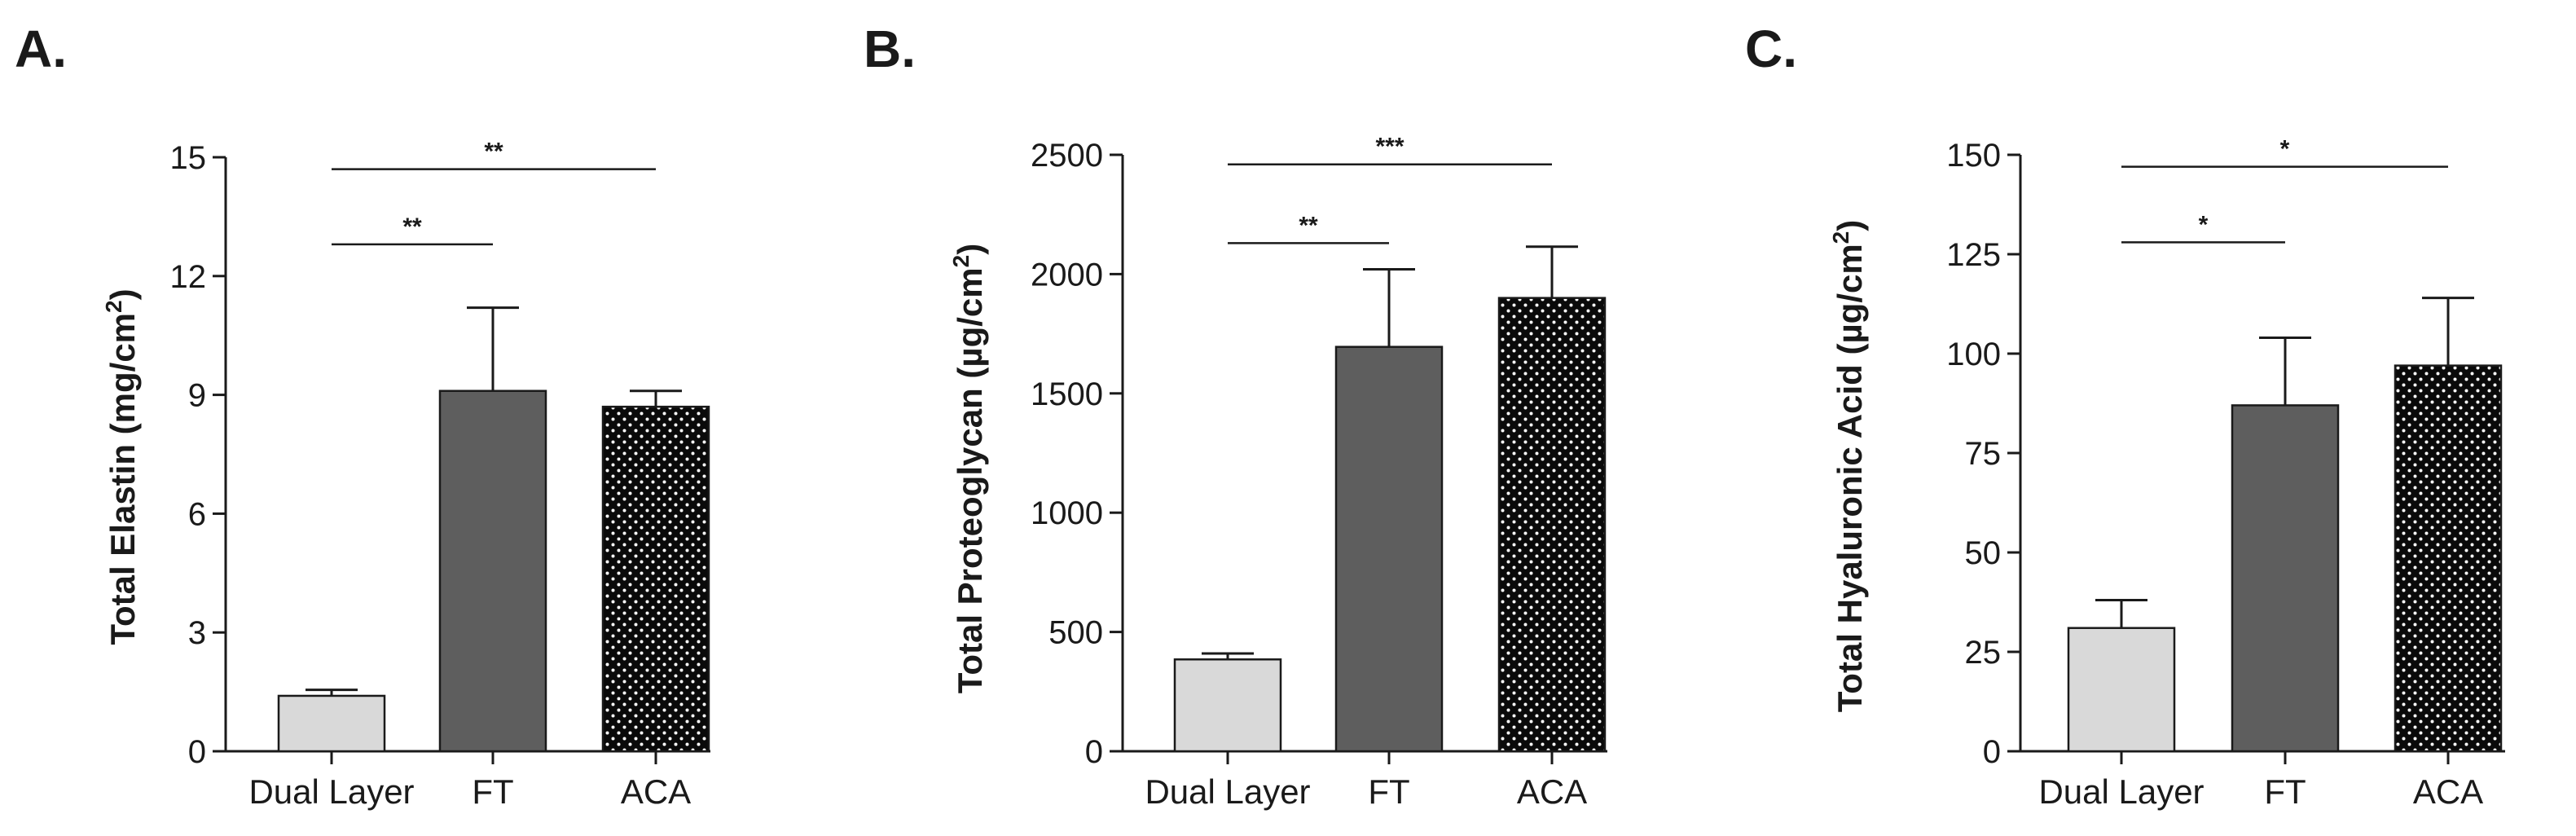  Describe the element at coordinates (1973, 354) in the screenshot. I see `y-tick-label: 100` at that location.